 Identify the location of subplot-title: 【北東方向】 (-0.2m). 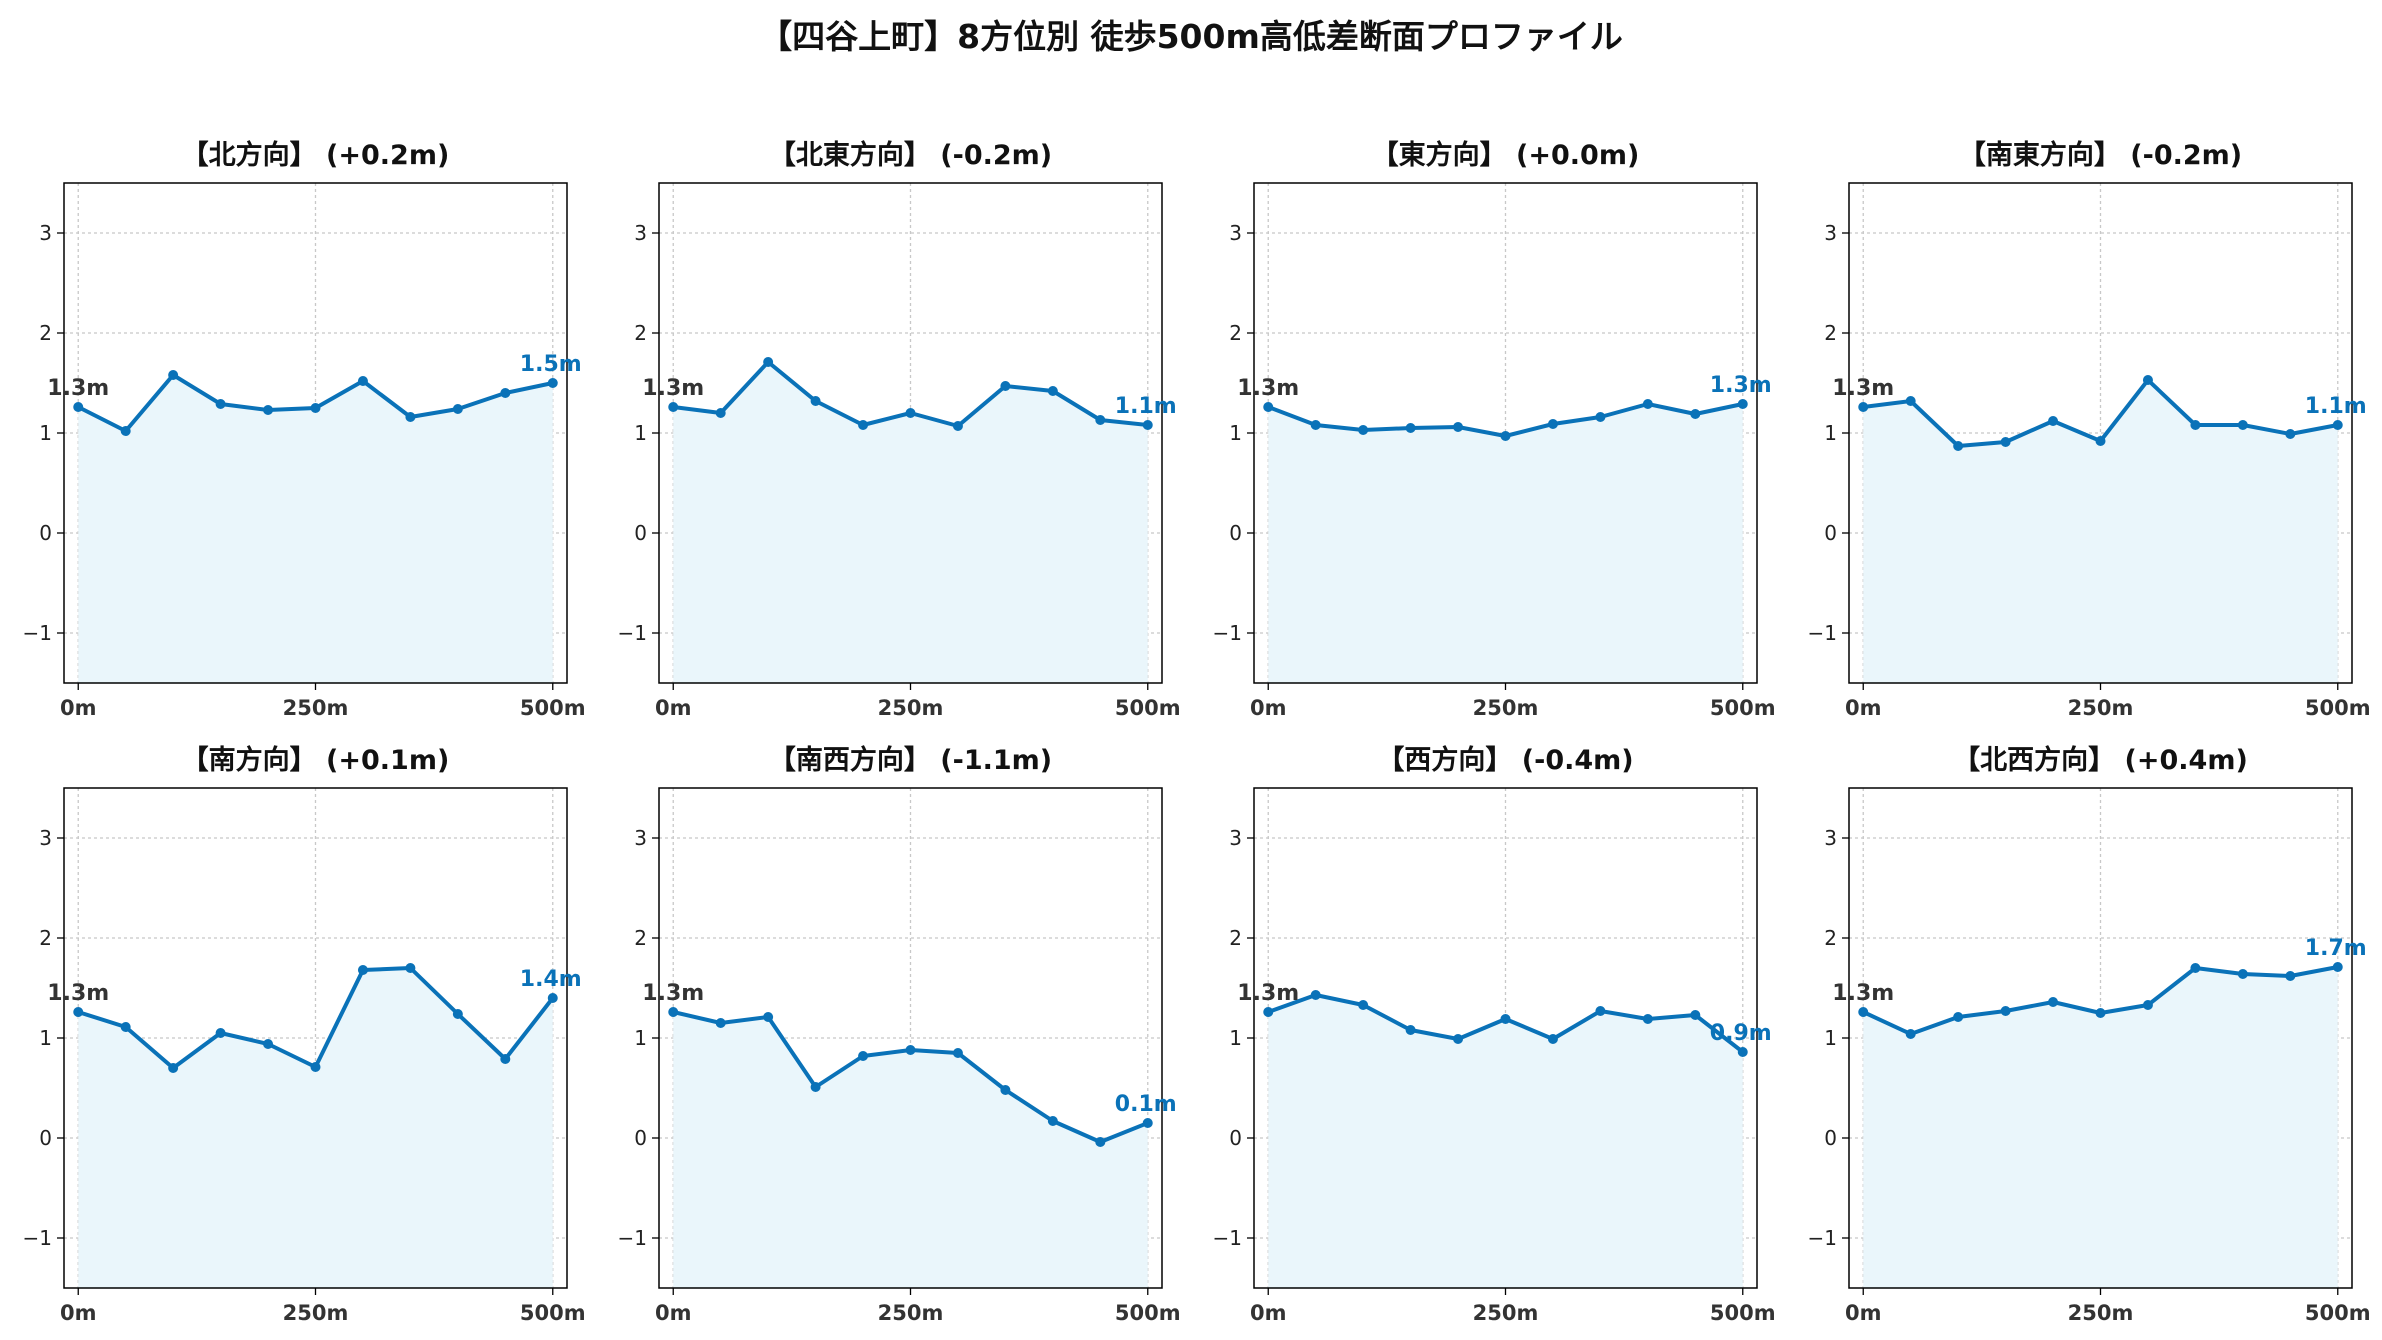
(910, 155).